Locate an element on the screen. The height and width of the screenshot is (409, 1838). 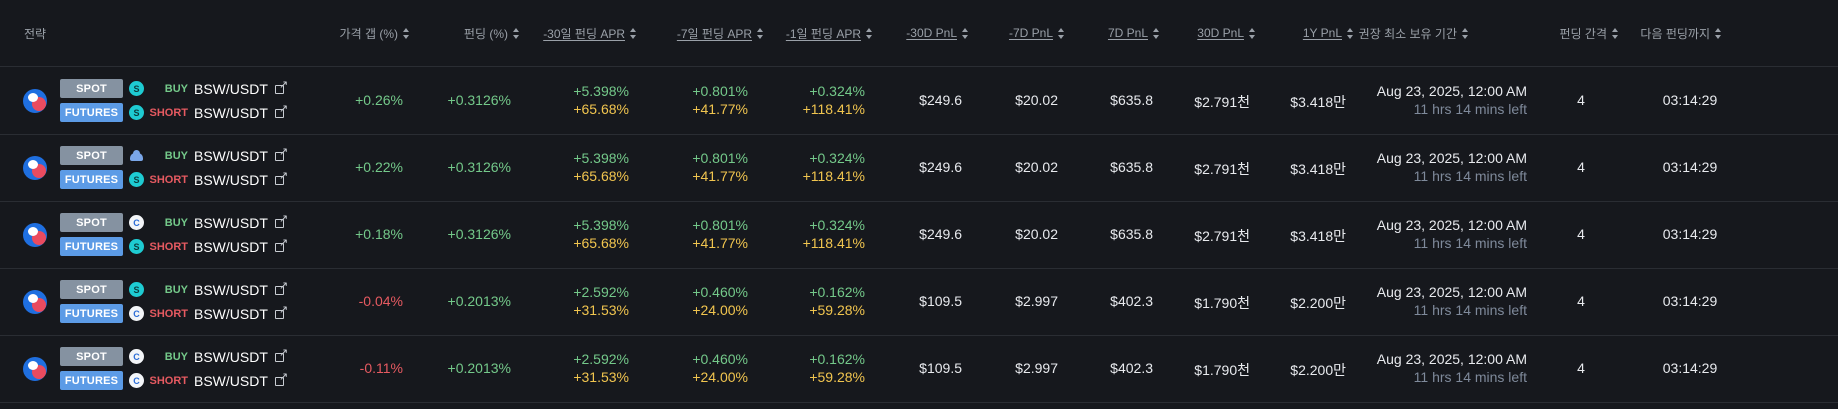
header-price-gap: 가격 갭 (%) is located at coordinates (375, 33).